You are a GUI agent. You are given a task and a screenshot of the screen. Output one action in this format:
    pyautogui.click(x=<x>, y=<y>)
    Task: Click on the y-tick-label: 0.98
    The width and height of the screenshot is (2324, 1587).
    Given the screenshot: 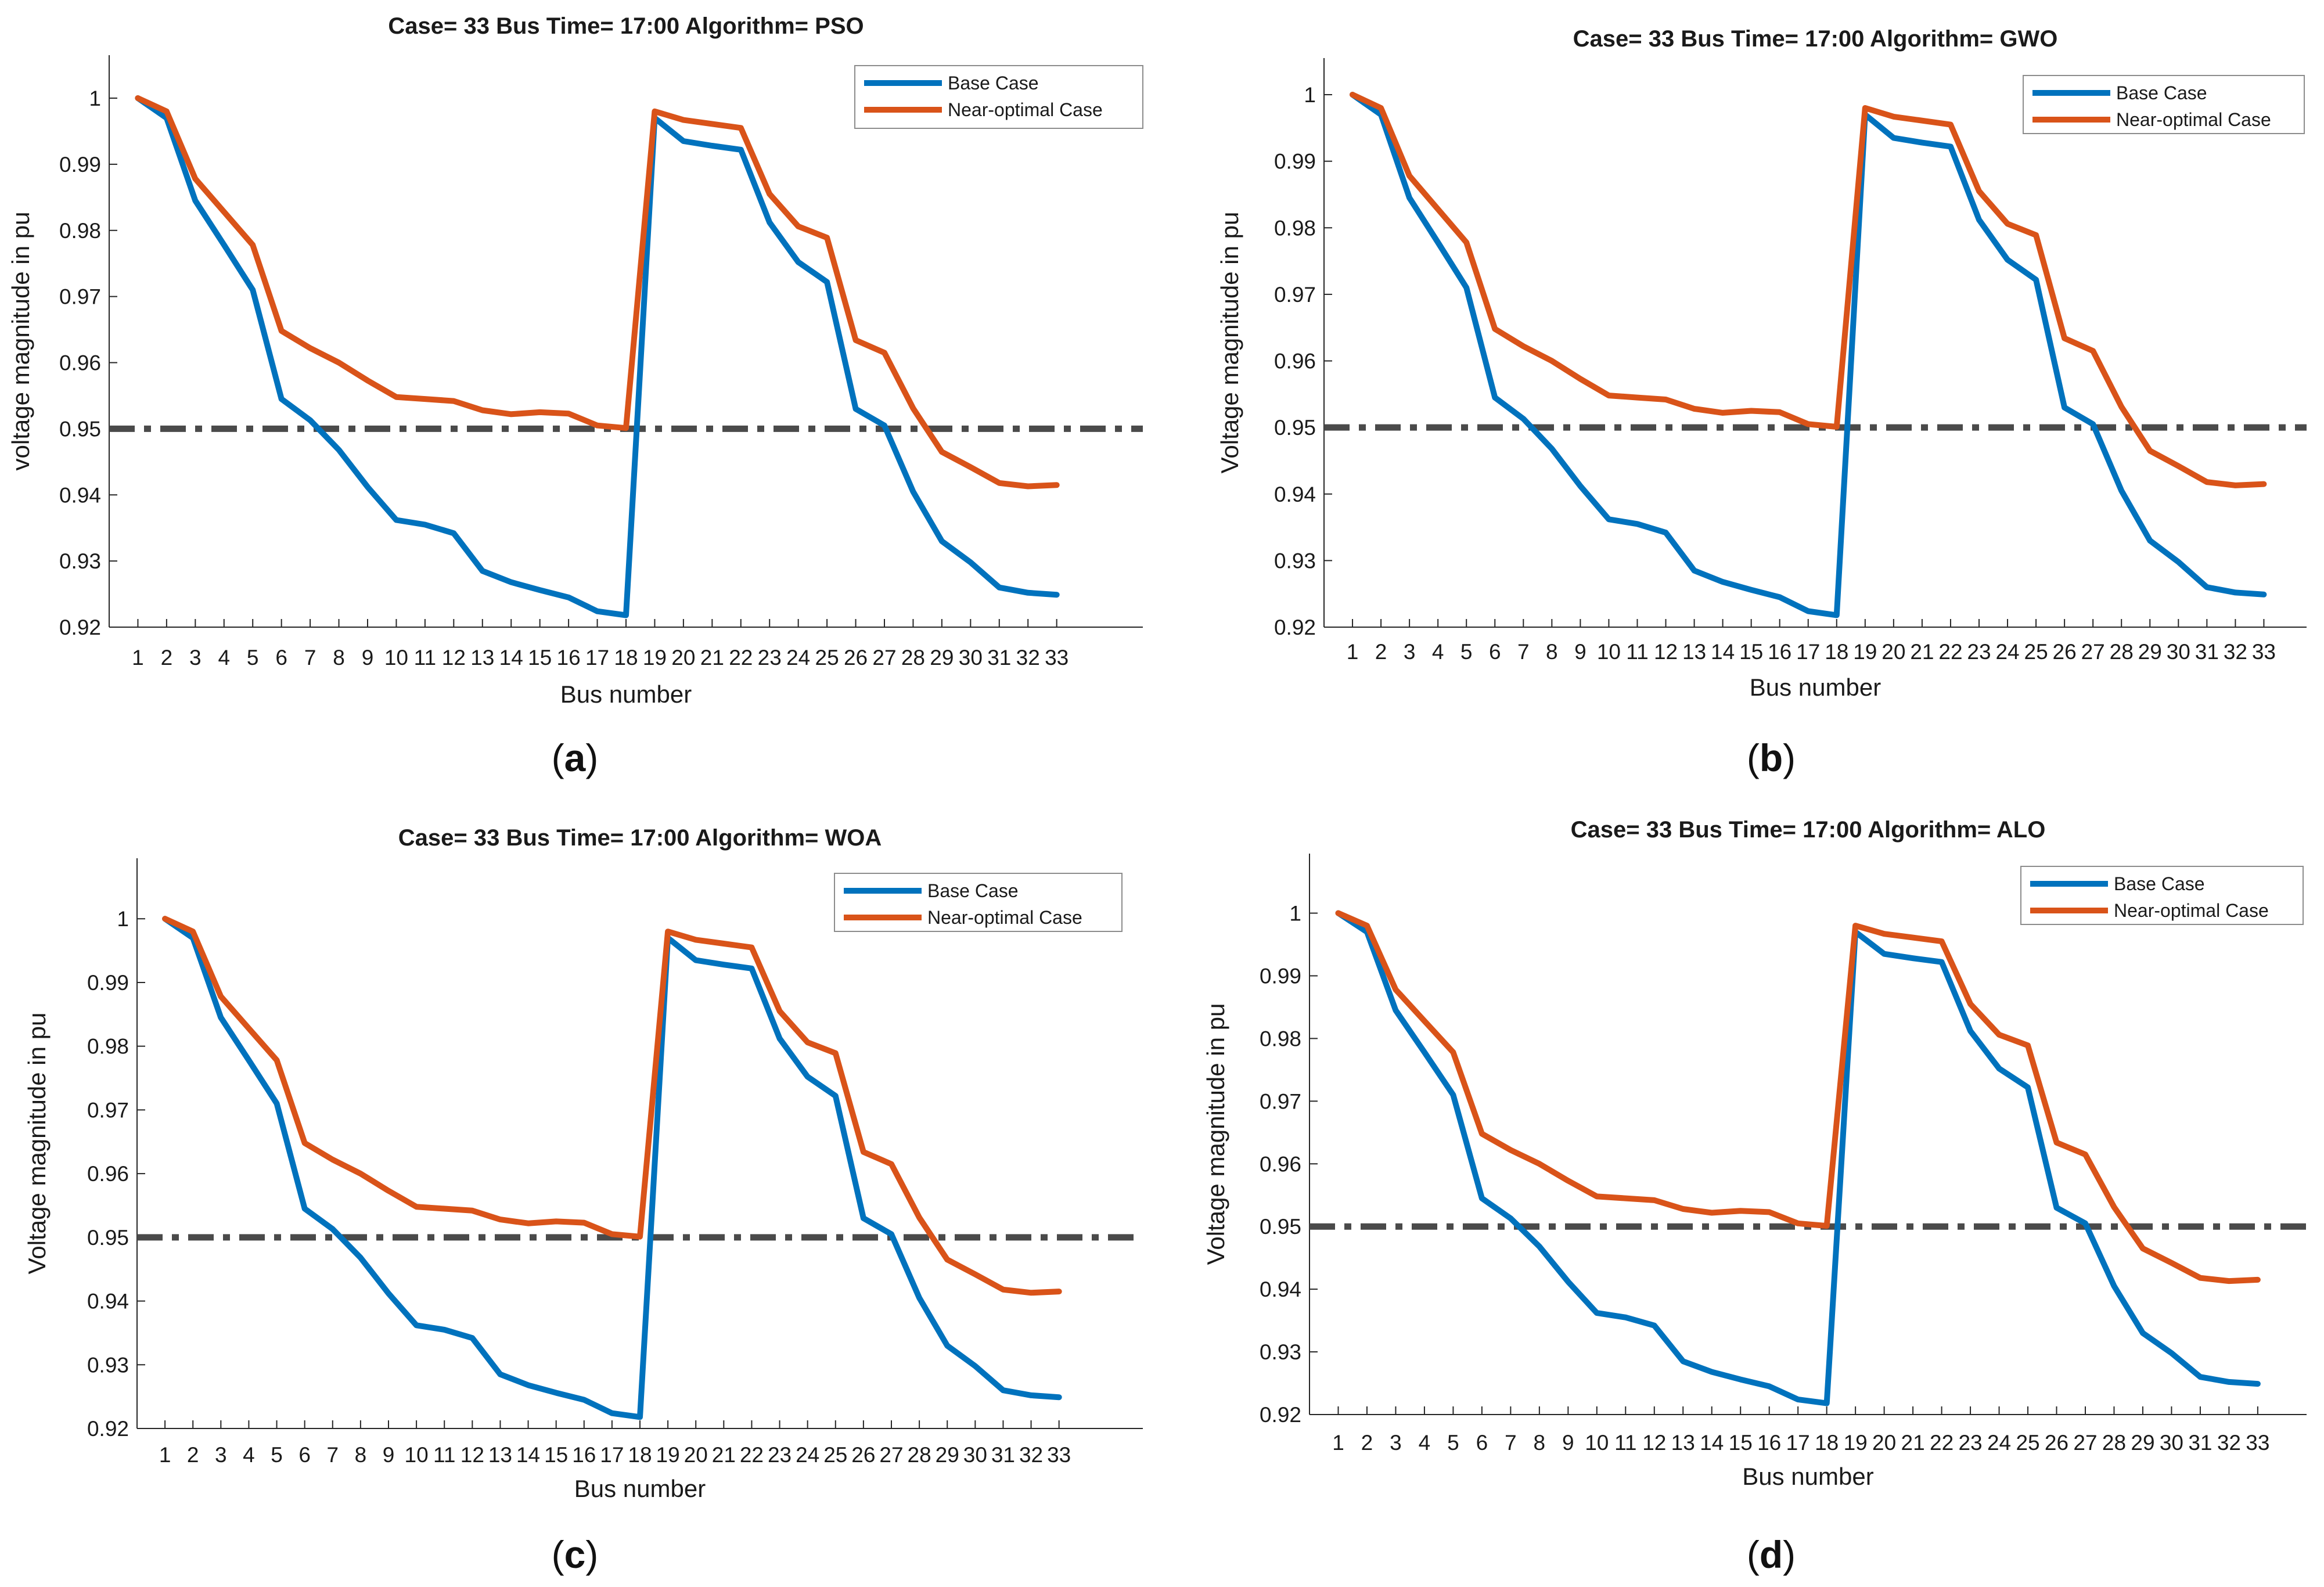 What is the action you would take?
    pyautogui.click(x=1280, y=1038)
    